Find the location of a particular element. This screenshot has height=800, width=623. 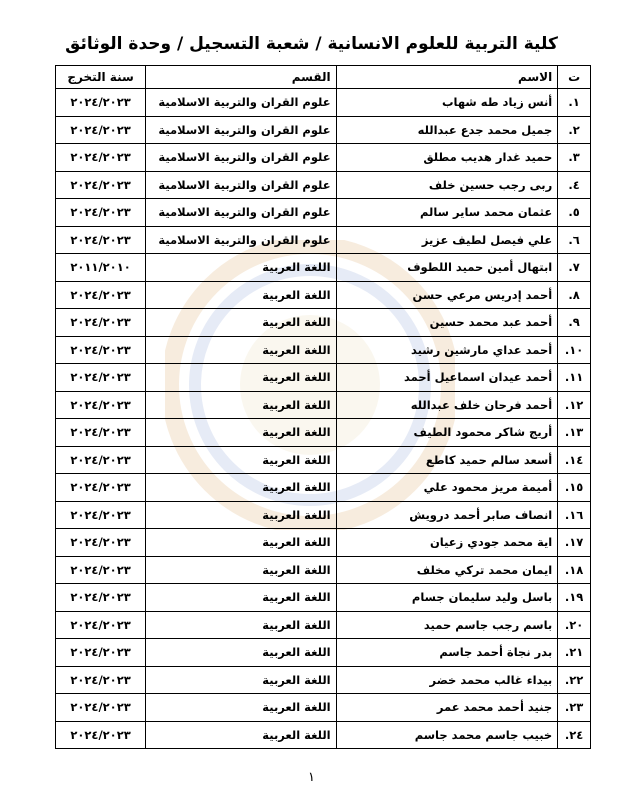

student-name-text: أحمد عداي مارشين رشيد is located at coordinates (481, 349).